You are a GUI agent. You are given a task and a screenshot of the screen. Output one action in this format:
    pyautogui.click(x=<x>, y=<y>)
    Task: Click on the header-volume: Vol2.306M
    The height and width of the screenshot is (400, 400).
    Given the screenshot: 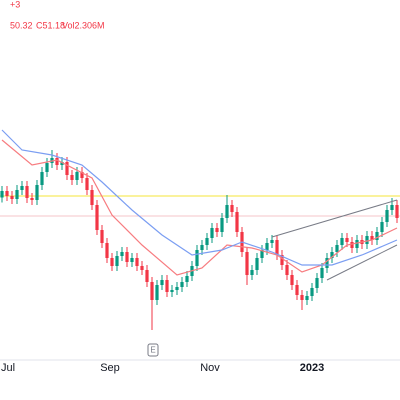 What is the action you would take?
    pyautogui.click(x=83, y=25)
    